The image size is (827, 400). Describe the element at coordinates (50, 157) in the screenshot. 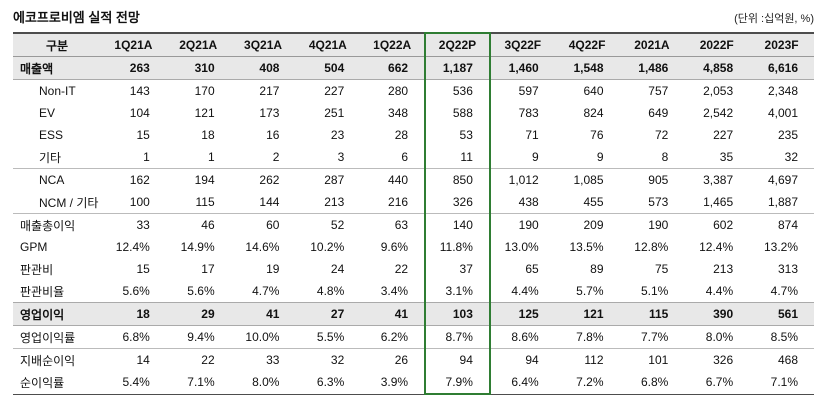

I see `row-label: 기타` at that location.